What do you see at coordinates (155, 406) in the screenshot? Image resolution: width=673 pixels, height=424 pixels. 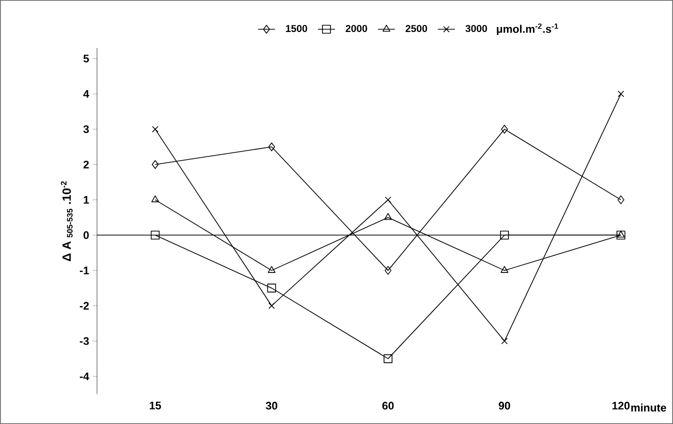 I see `x-tick-label: 15` at bounding box center [155, 406].